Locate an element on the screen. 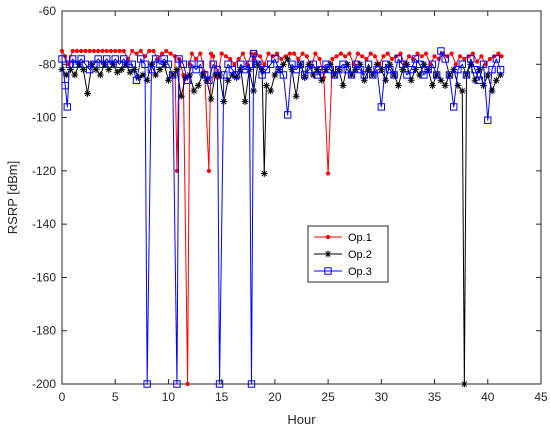 This screenshot has width=550, height=432. x-tick-label: 5 is located at coordinates (115, 397).